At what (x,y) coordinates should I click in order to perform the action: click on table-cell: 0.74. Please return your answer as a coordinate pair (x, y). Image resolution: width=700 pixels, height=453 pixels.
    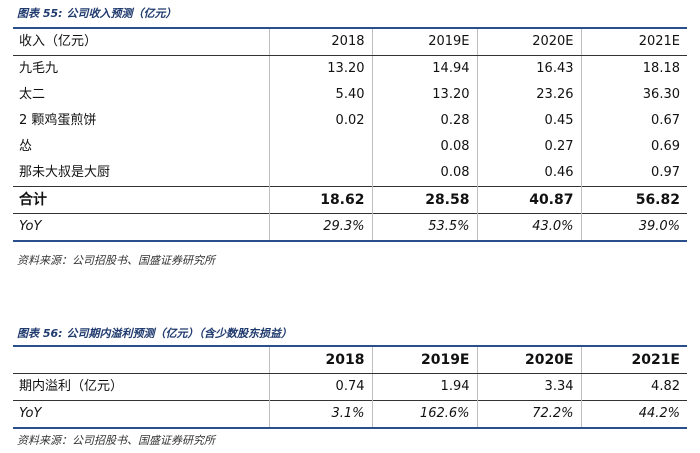
    Looking at the image, I should click on (320, 387).